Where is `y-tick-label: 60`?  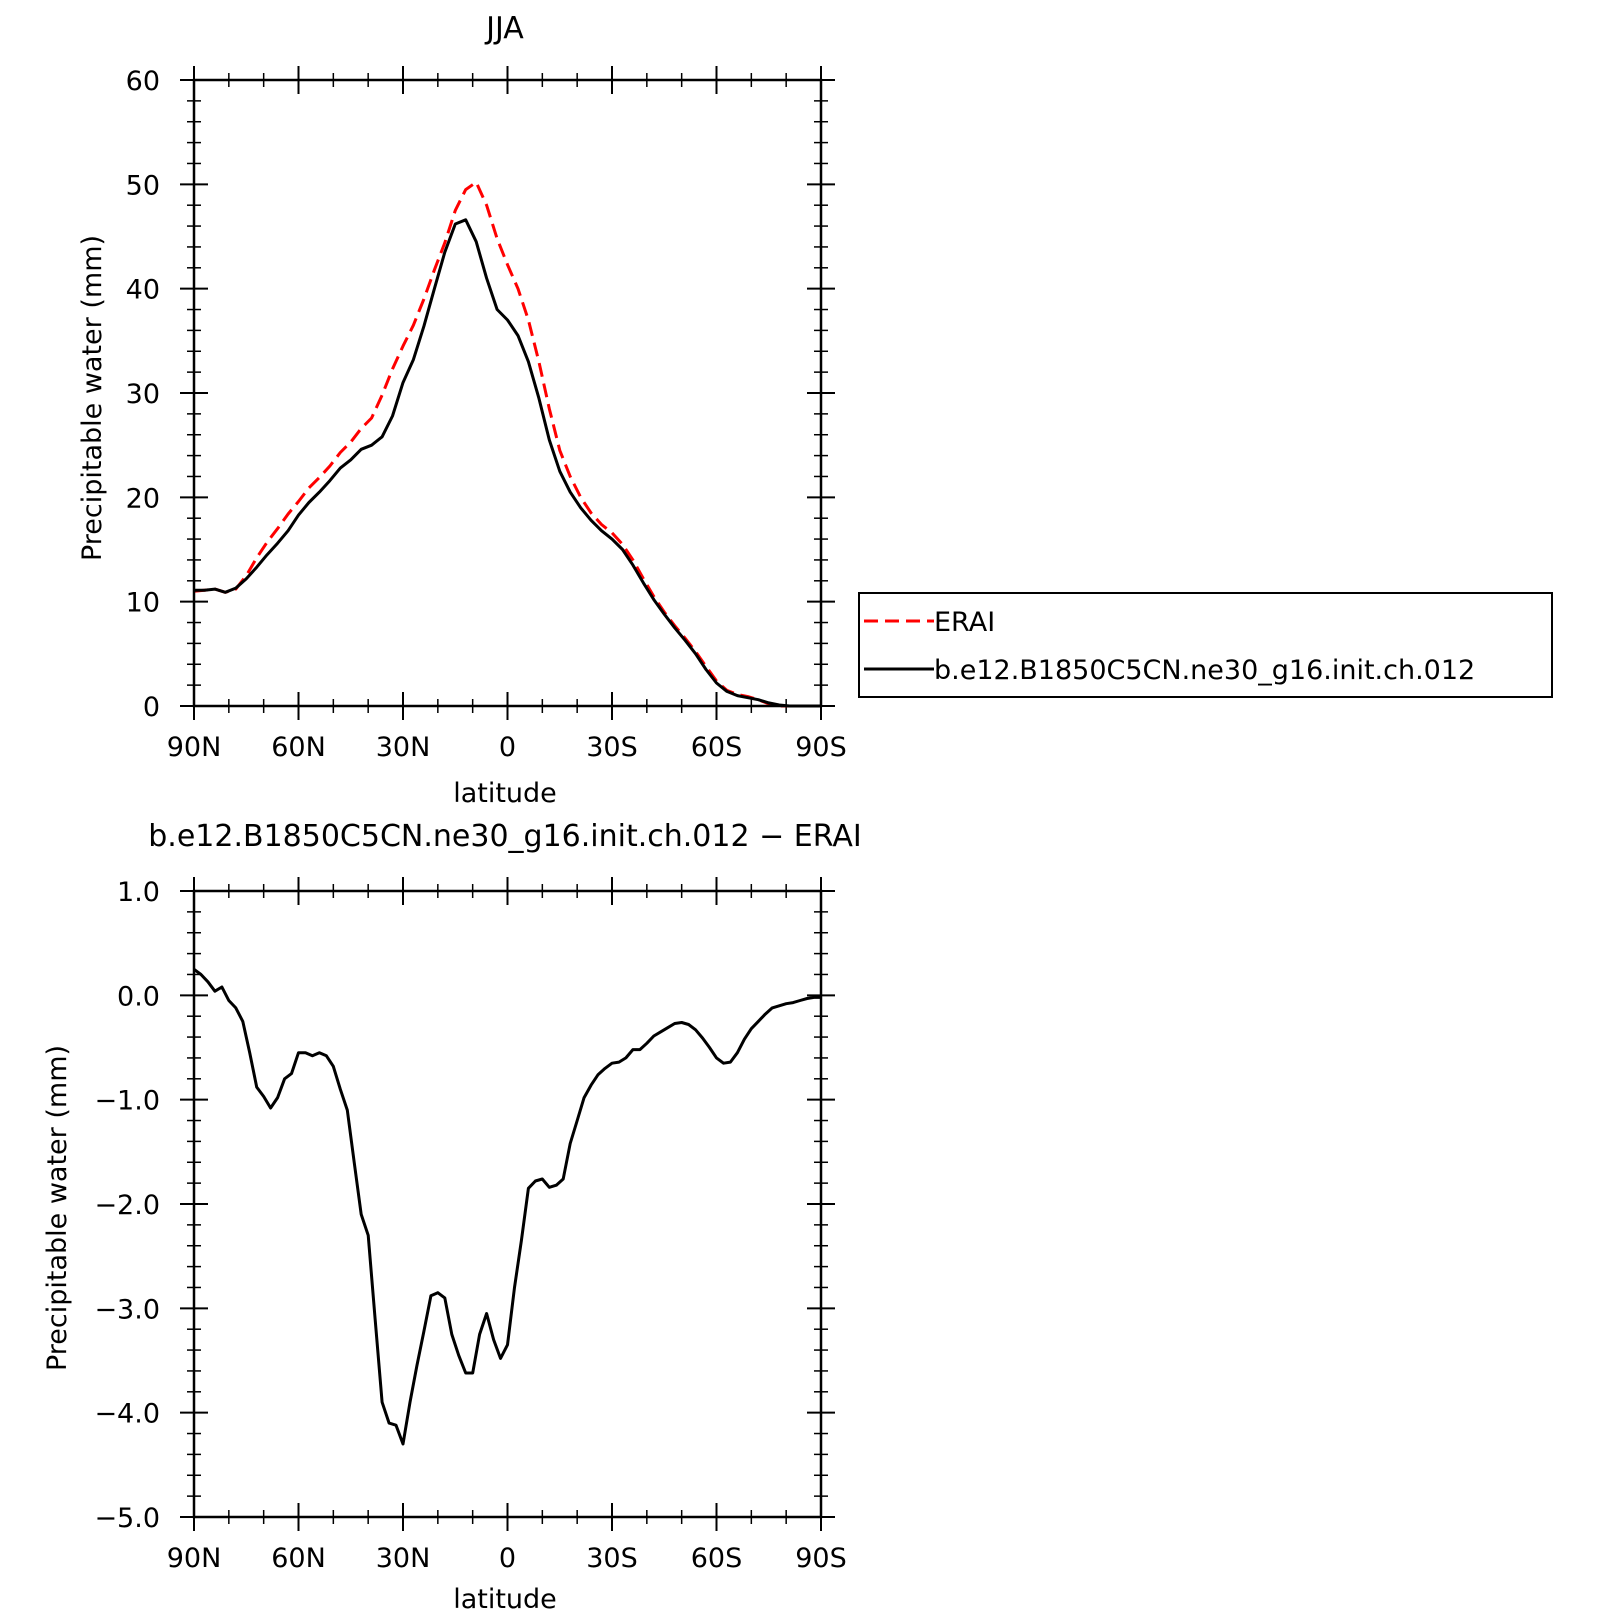
y-tick-label: 60 is located at coordinates (143, 81).